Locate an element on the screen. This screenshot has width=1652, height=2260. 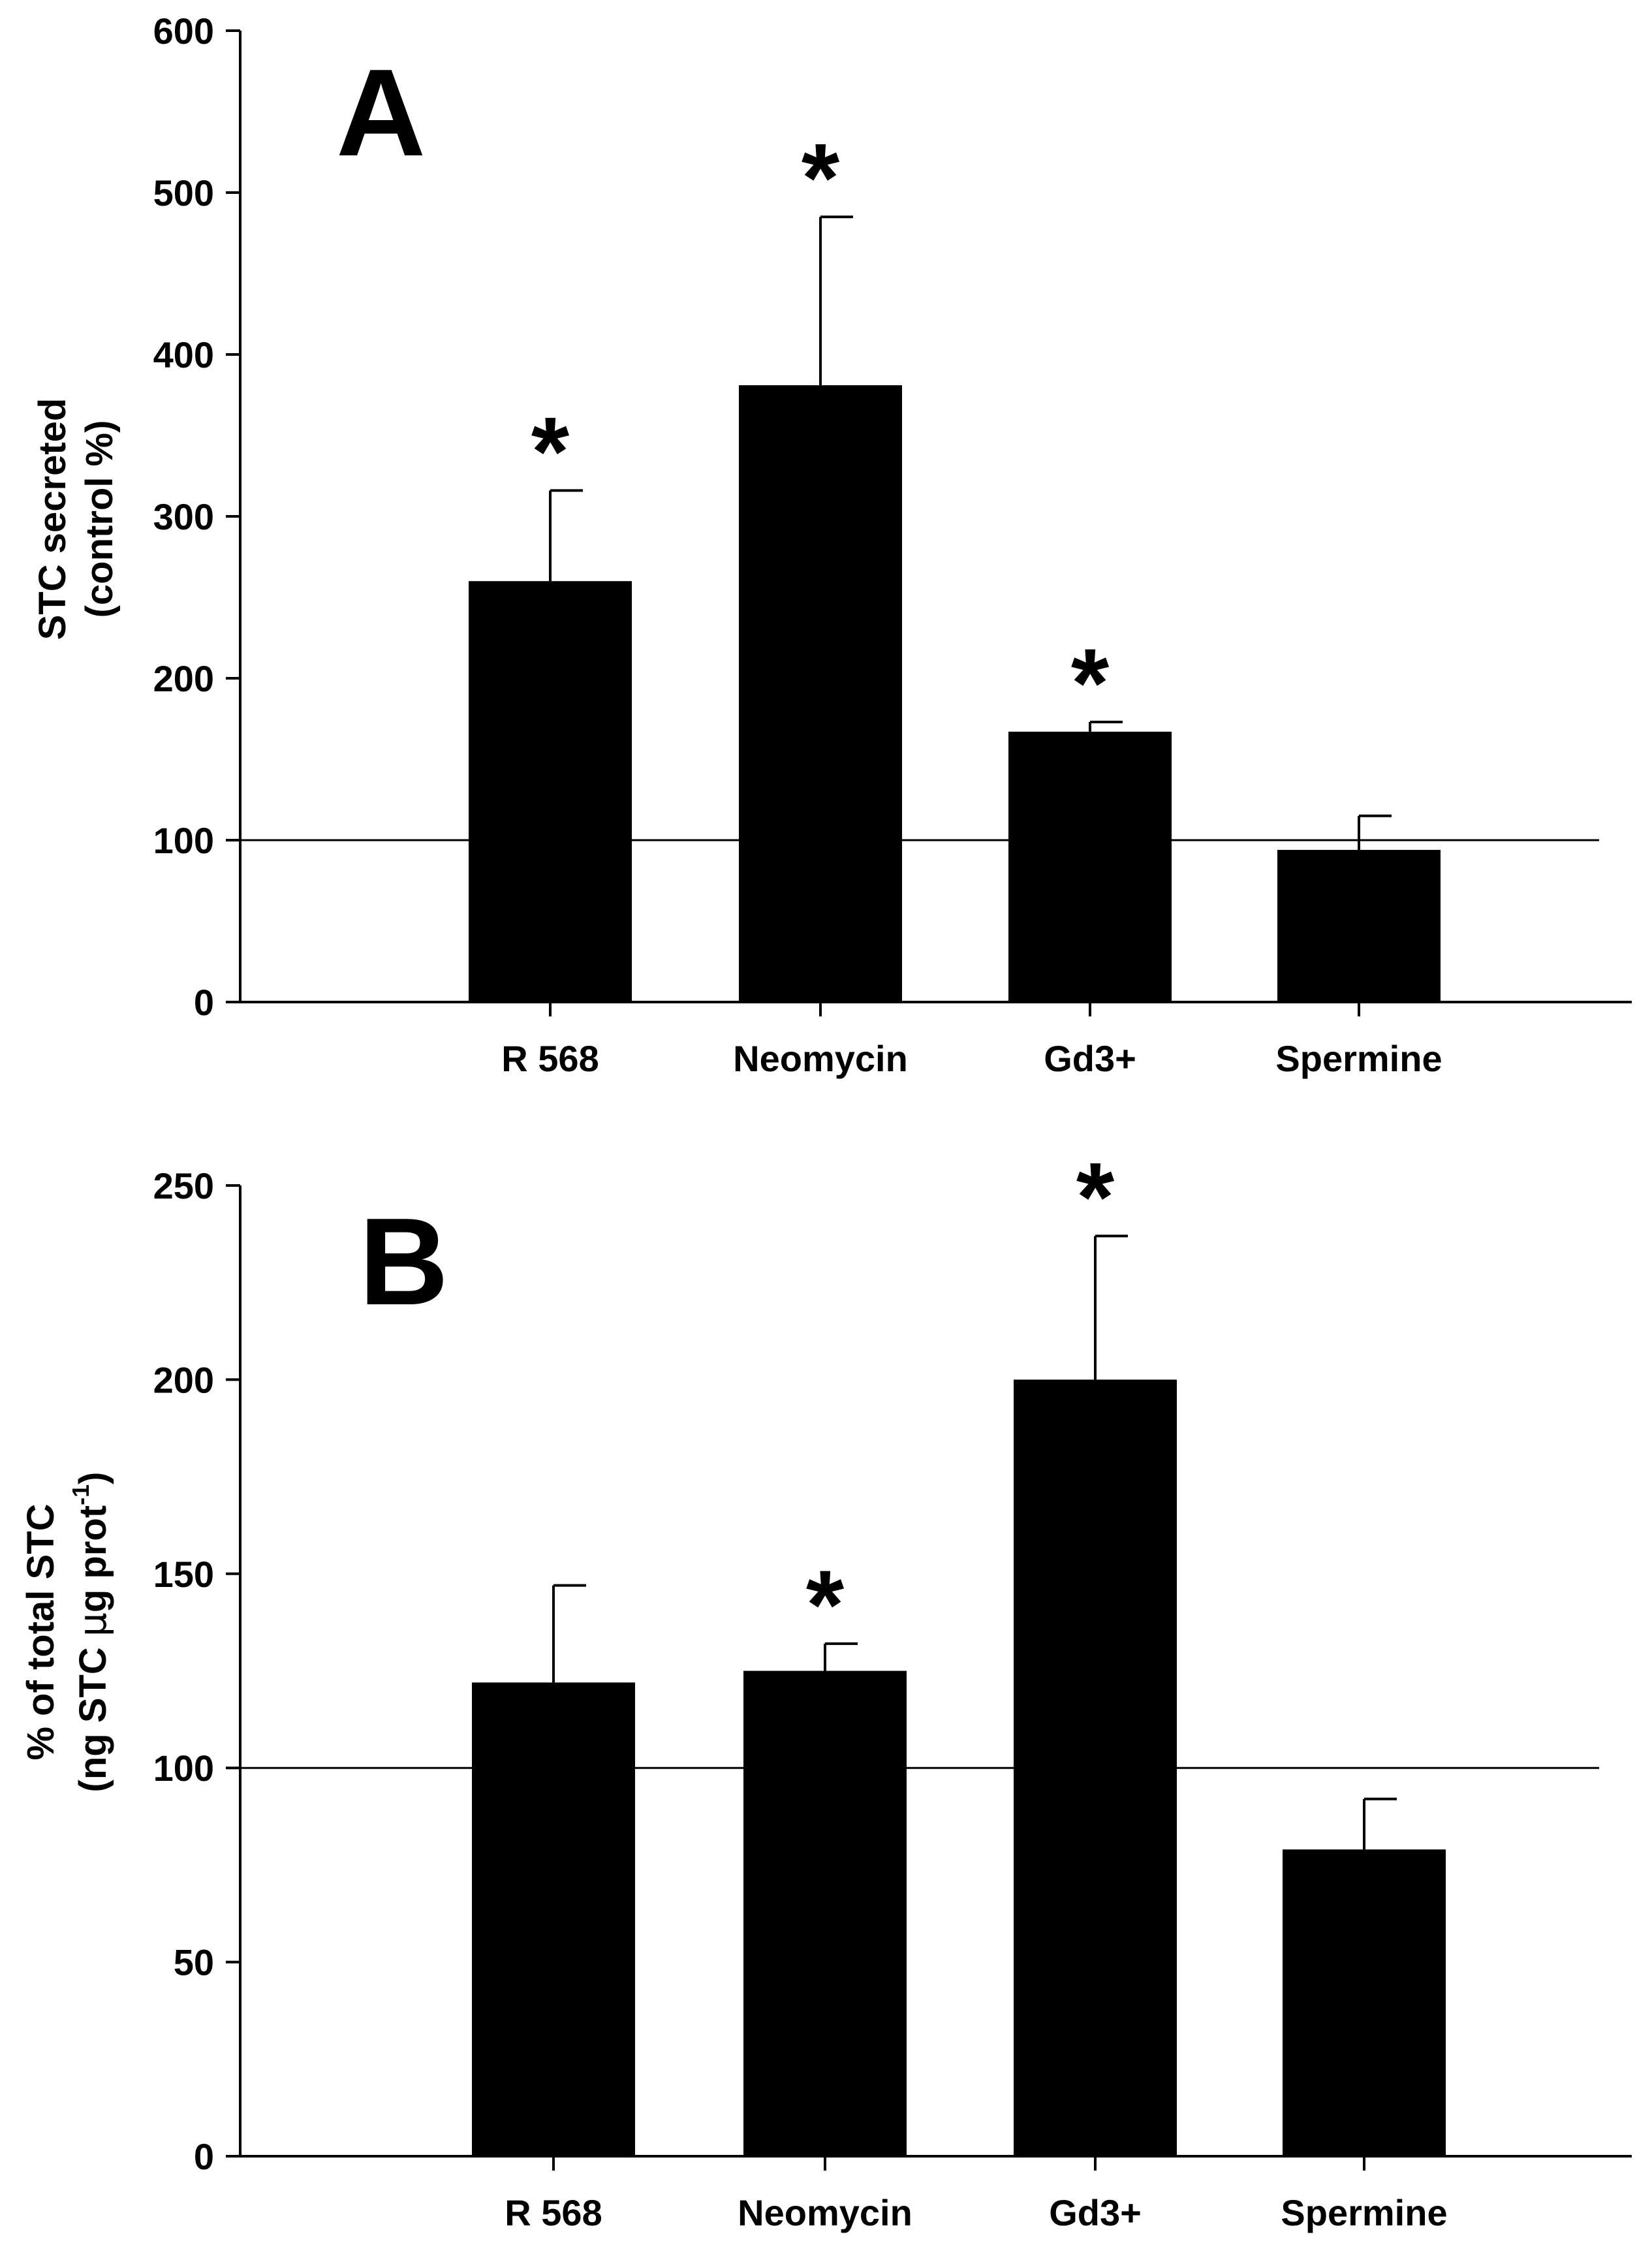
panel-b-letter: B is located at coordinates (403, 1262).